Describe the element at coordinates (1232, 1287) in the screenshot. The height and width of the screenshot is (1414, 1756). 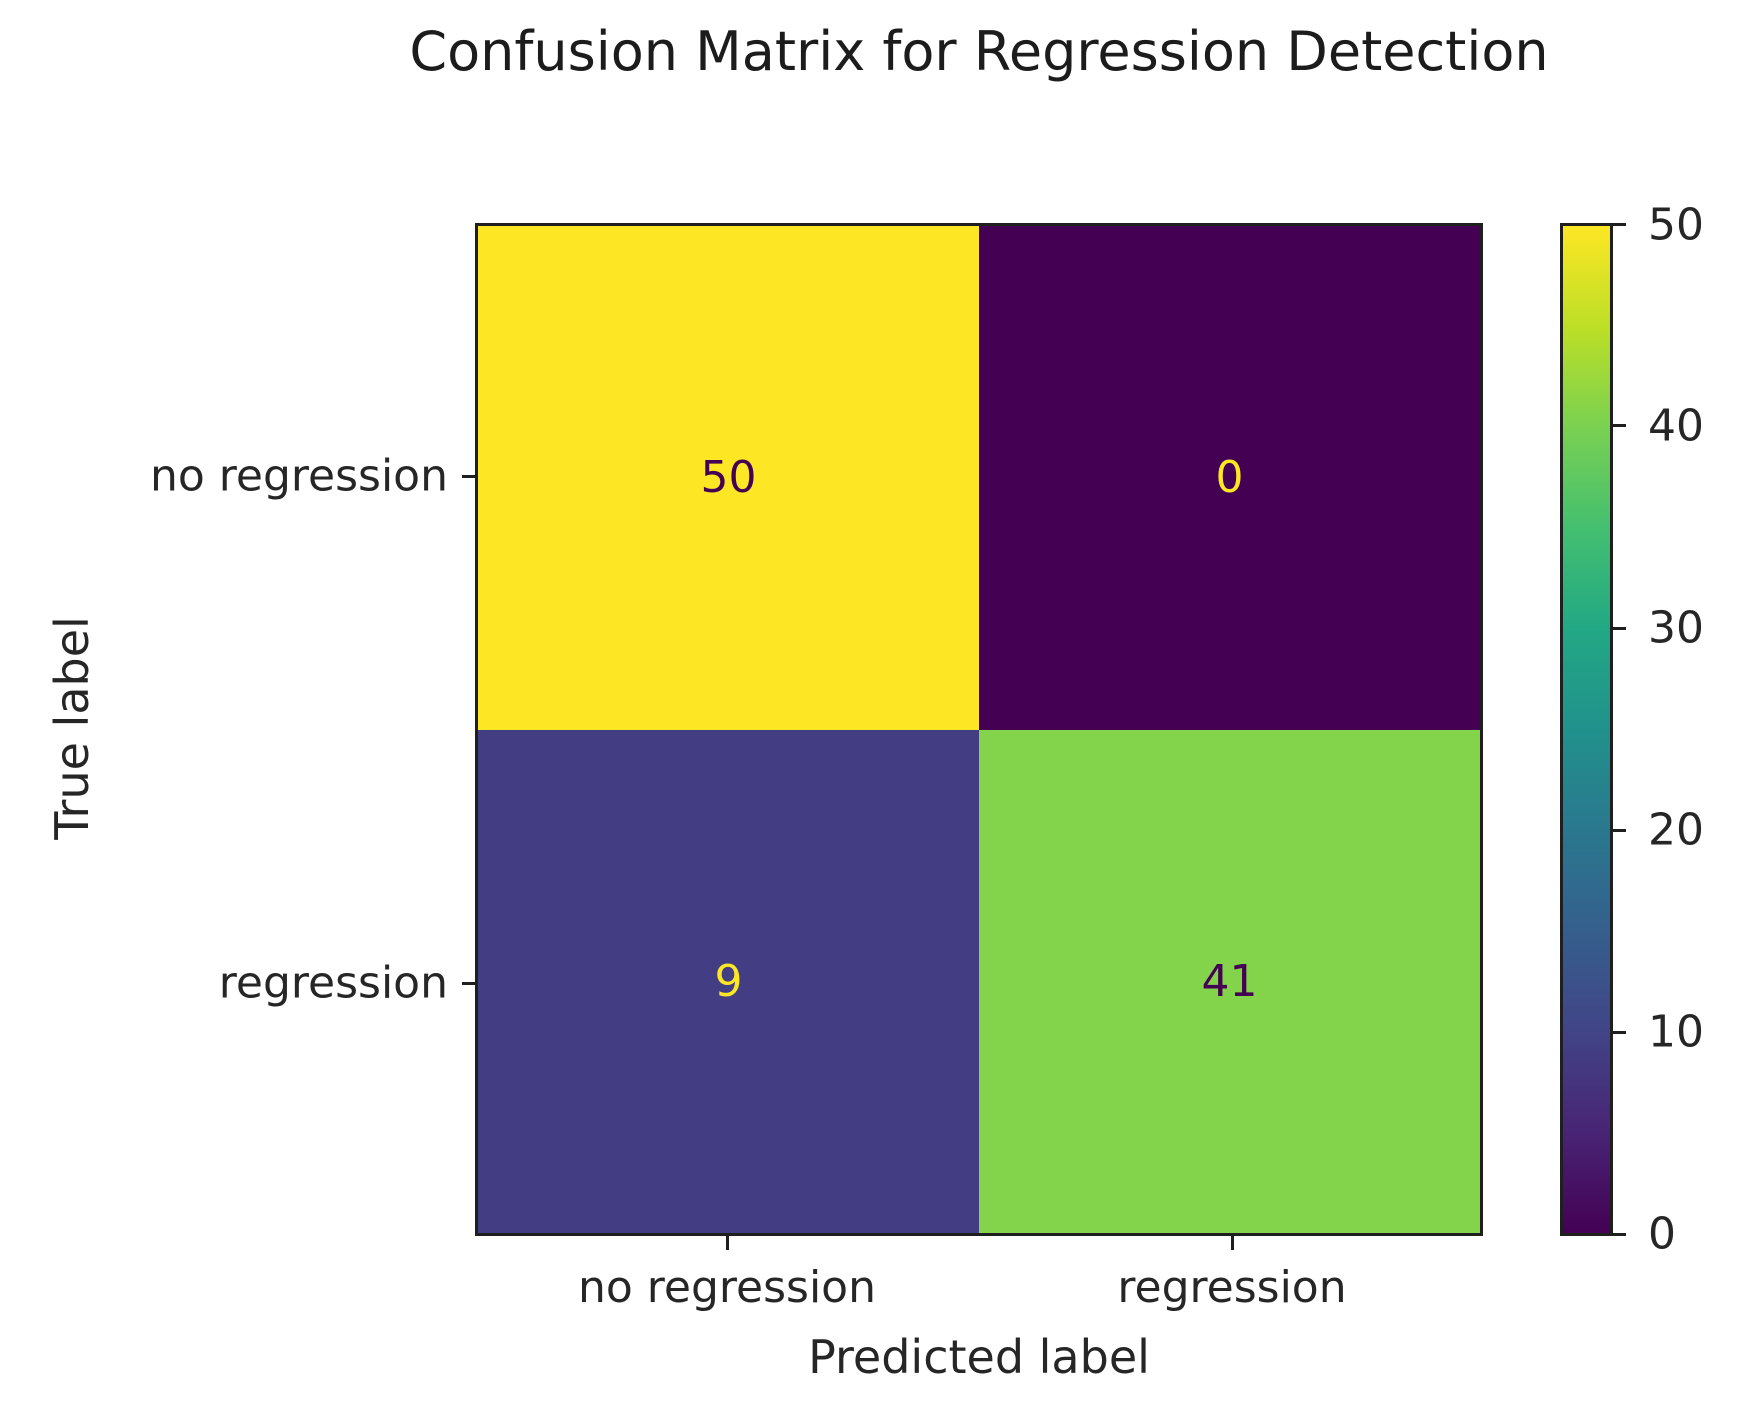
I see `x-tick-label-regression: regression` at that location.